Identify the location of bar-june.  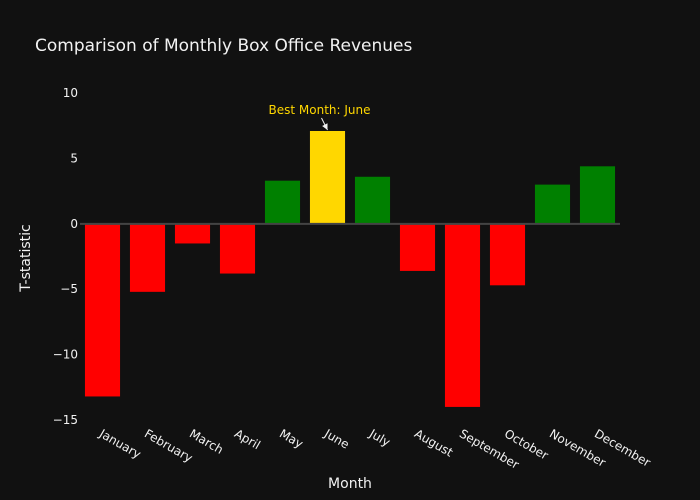
(327, 177).